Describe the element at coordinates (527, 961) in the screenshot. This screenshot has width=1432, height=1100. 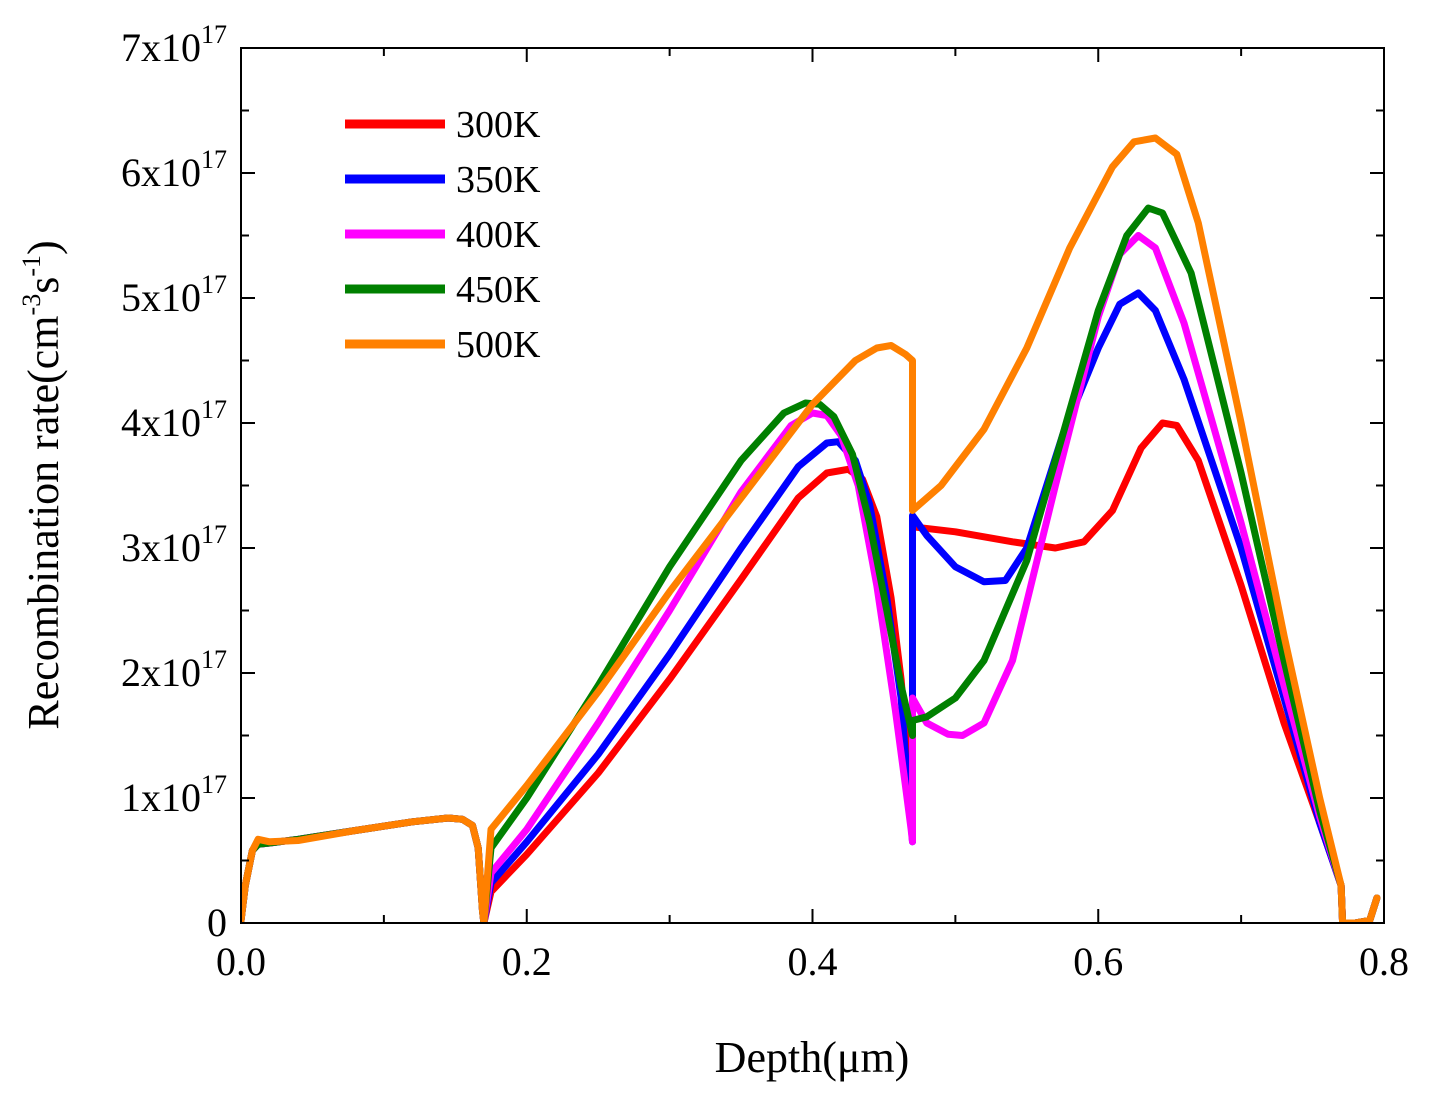
I see `x-tick-label: 0.2` at that location.